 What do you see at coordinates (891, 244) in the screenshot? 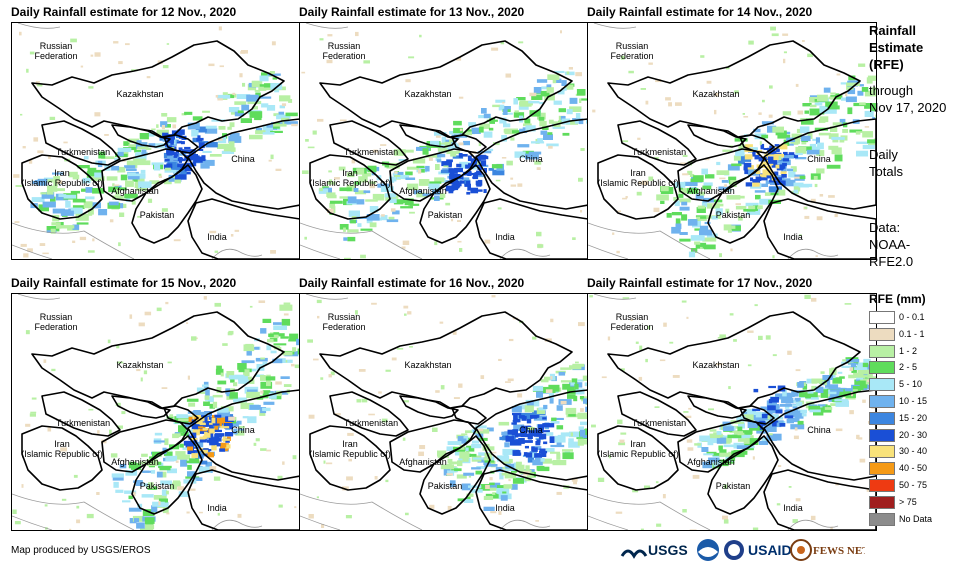
I see `sidebar-source: Data: NOAA- RFE2.0` at bounding box center [891, 244].